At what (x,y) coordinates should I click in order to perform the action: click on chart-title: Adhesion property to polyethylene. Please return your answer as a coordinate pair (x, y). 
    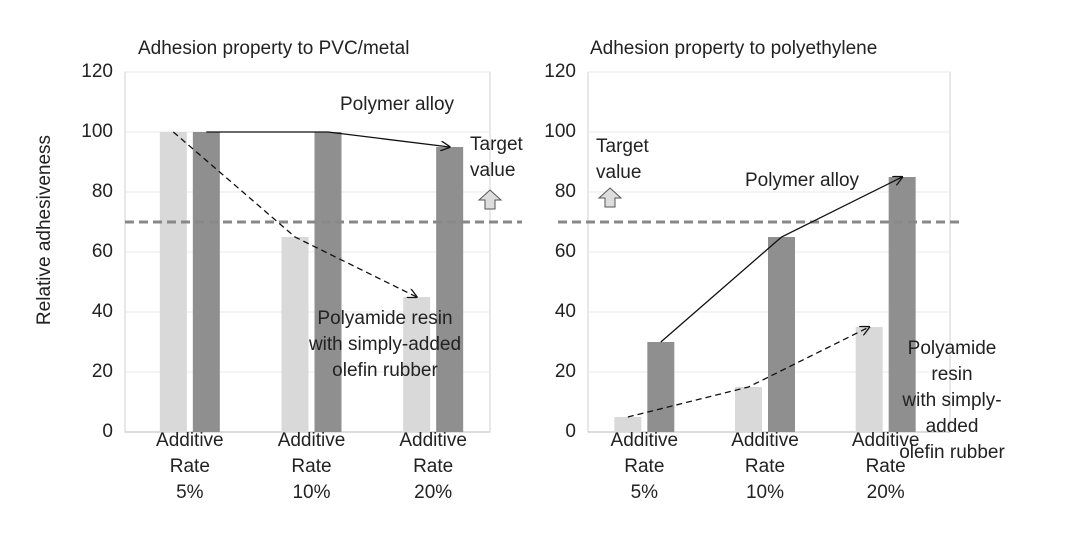
    Looking at the image, I should click on (734, 48).